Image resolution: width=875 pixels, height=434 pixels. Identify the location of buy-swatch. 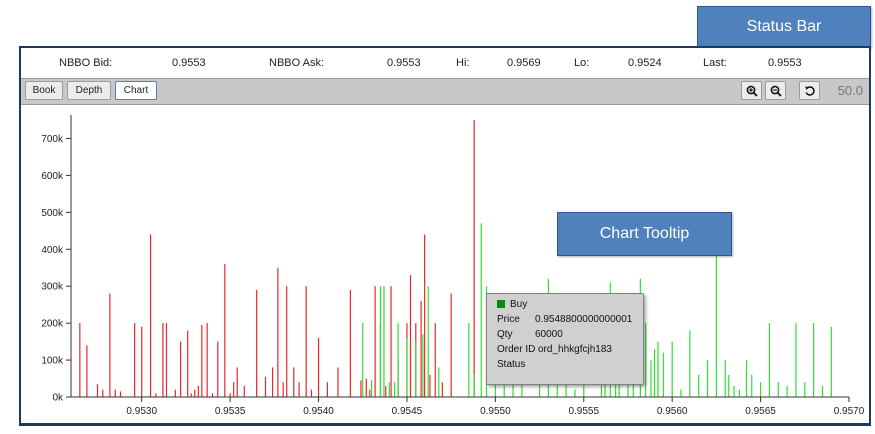
(501, 304).